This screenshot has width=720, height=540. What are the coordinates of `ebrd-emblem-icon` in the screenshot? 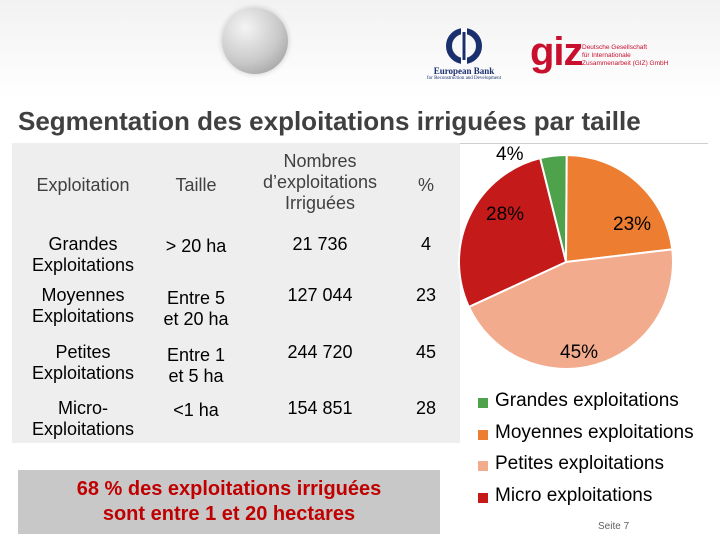 It's located at (464, 46).